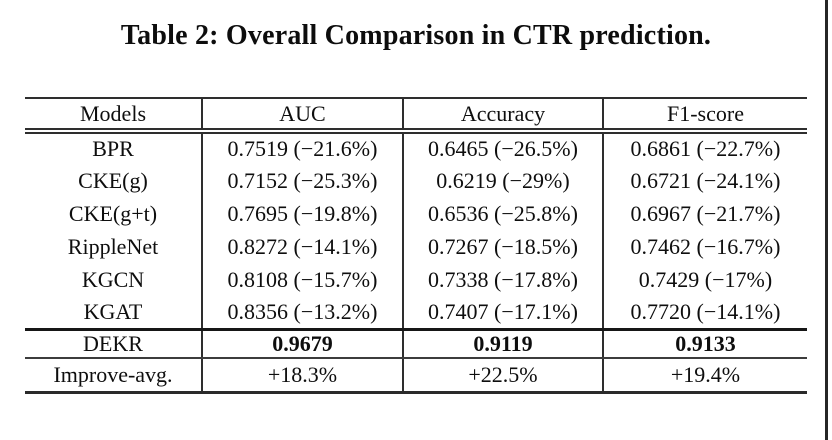 The image size is (832, 440). I want to click on cell-model: CKE(g), so click(113, 180).